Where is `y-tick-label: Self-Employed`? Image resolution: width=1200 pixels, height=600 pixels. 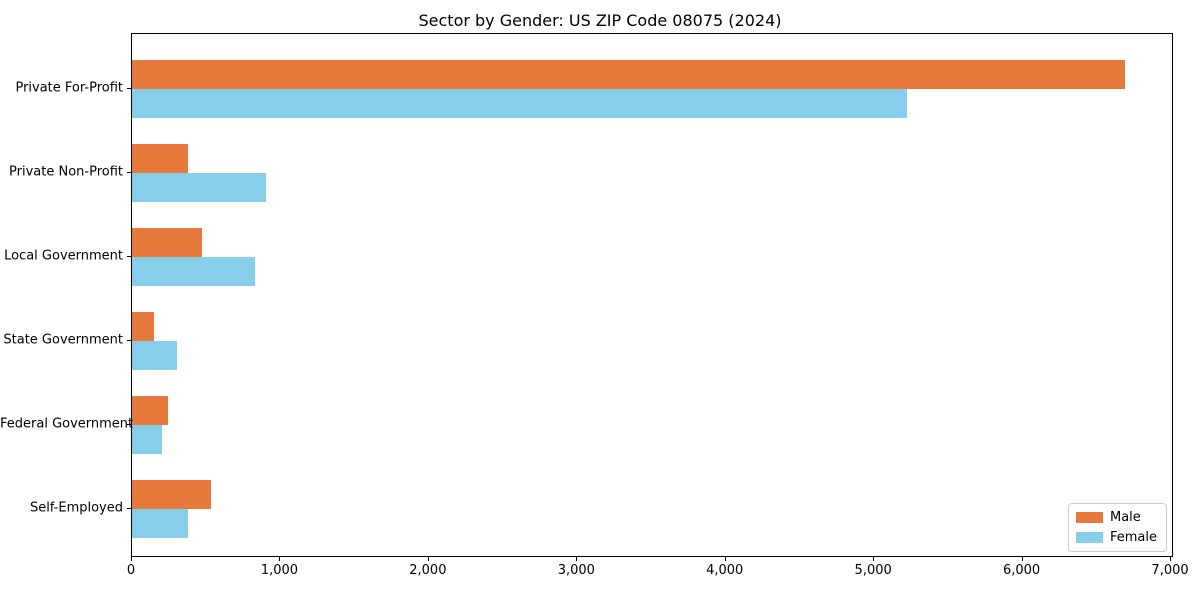 y-tick-label: Self-Employed is located at coordinates (76, 508).